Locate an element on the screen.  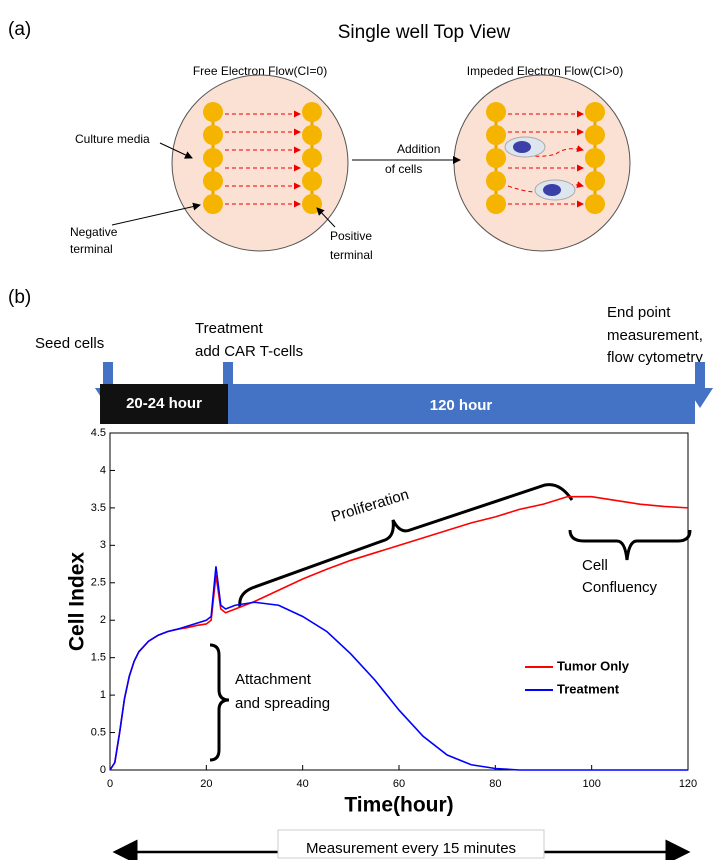
legend-label: Tumor Only is located at coordinates (593, 665).